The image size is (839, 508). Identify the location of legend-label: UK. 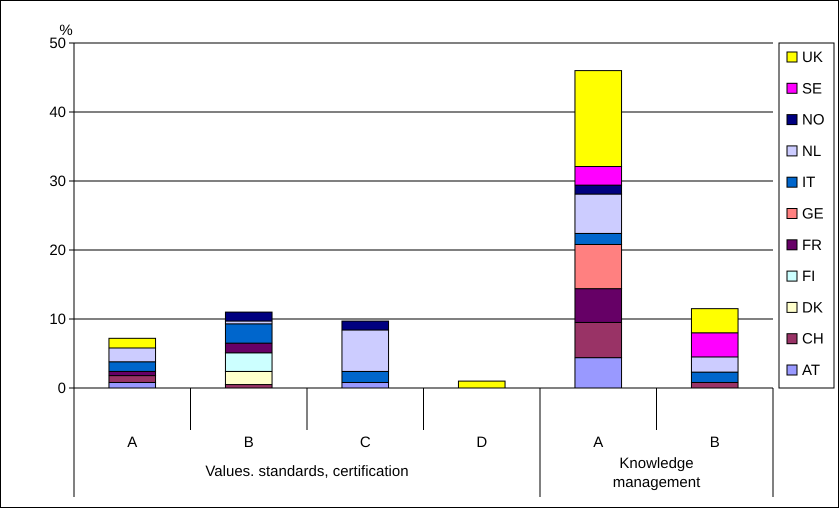
(812, 57).